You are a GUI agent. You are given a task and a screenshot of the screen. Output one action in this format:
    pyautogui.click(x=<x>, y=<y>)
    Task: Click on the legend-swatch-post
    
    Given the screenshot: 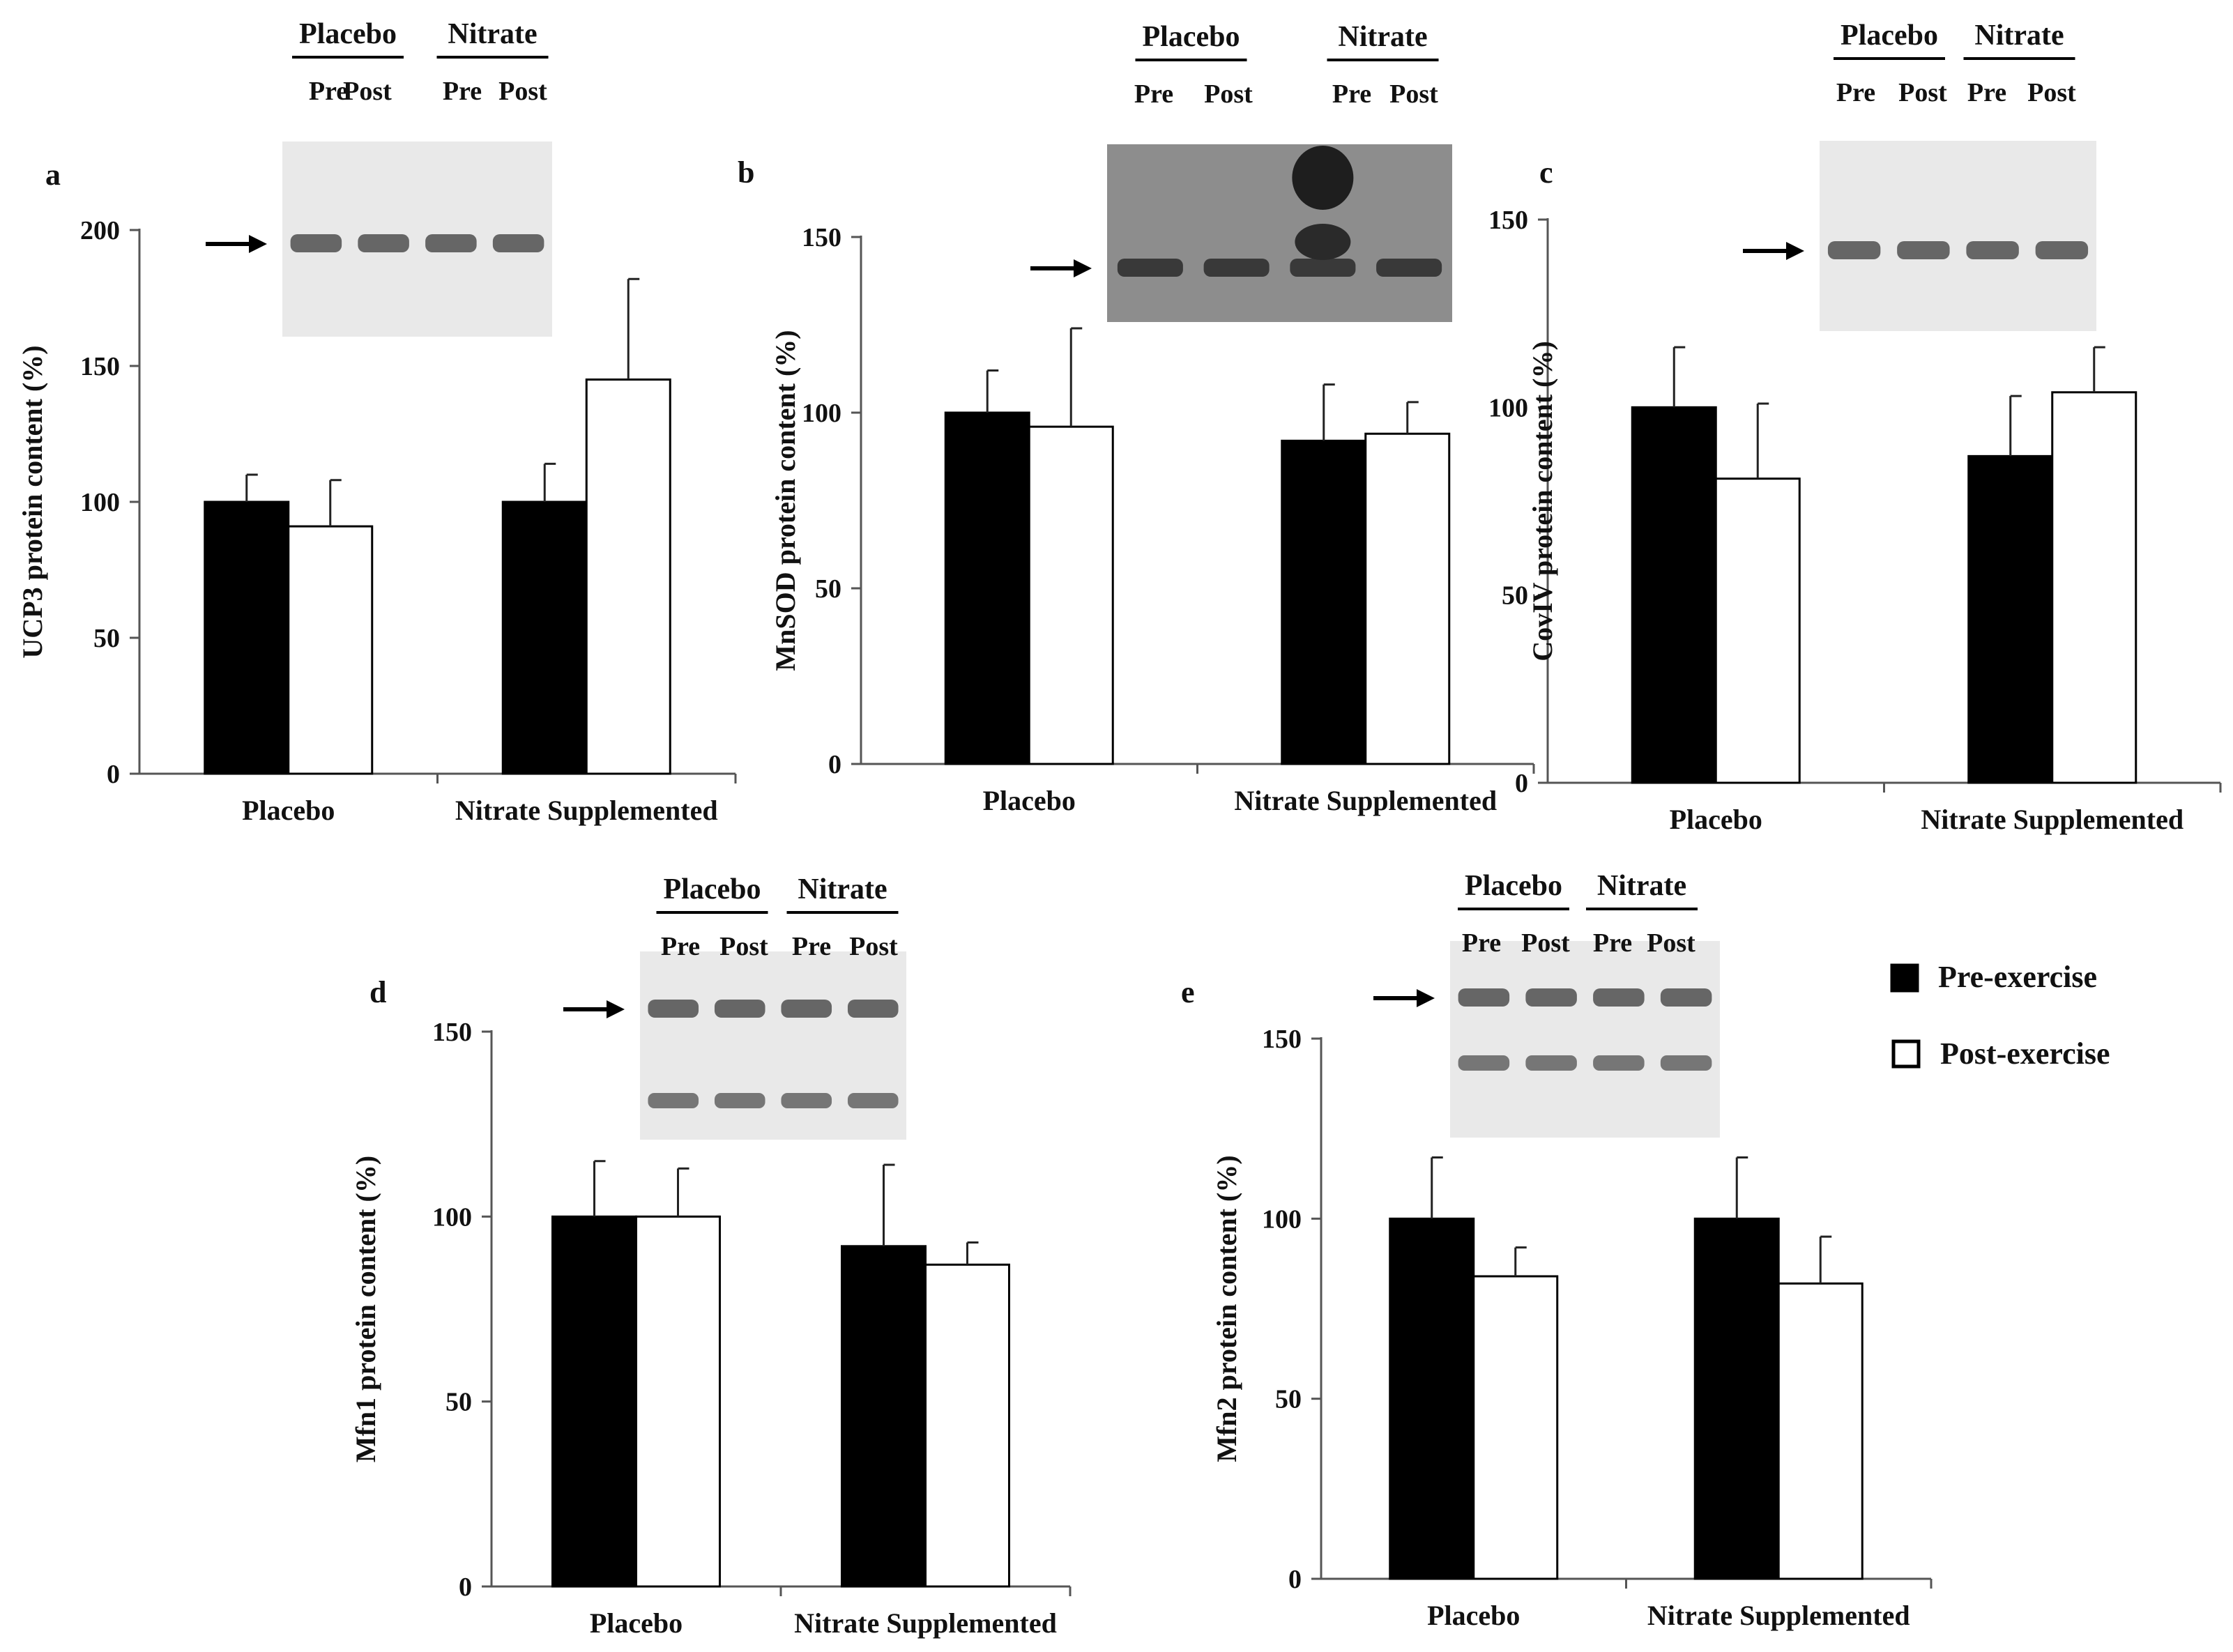 What is the action you would take?
    pyautogui.click(x=1906, y=1054)
    